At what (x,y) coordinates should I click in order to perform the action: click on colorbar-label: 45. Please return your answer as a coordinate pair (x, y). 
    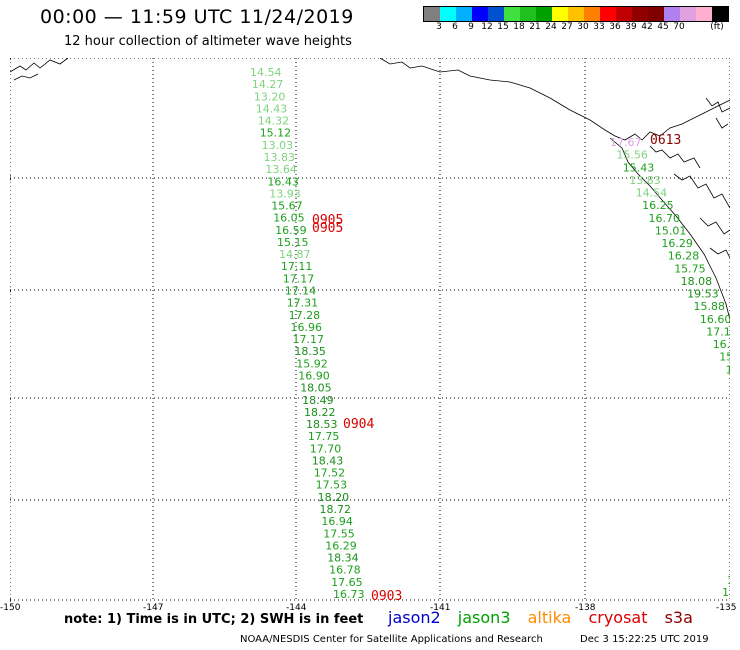
    Looking at the image, I should click on (663, 27).